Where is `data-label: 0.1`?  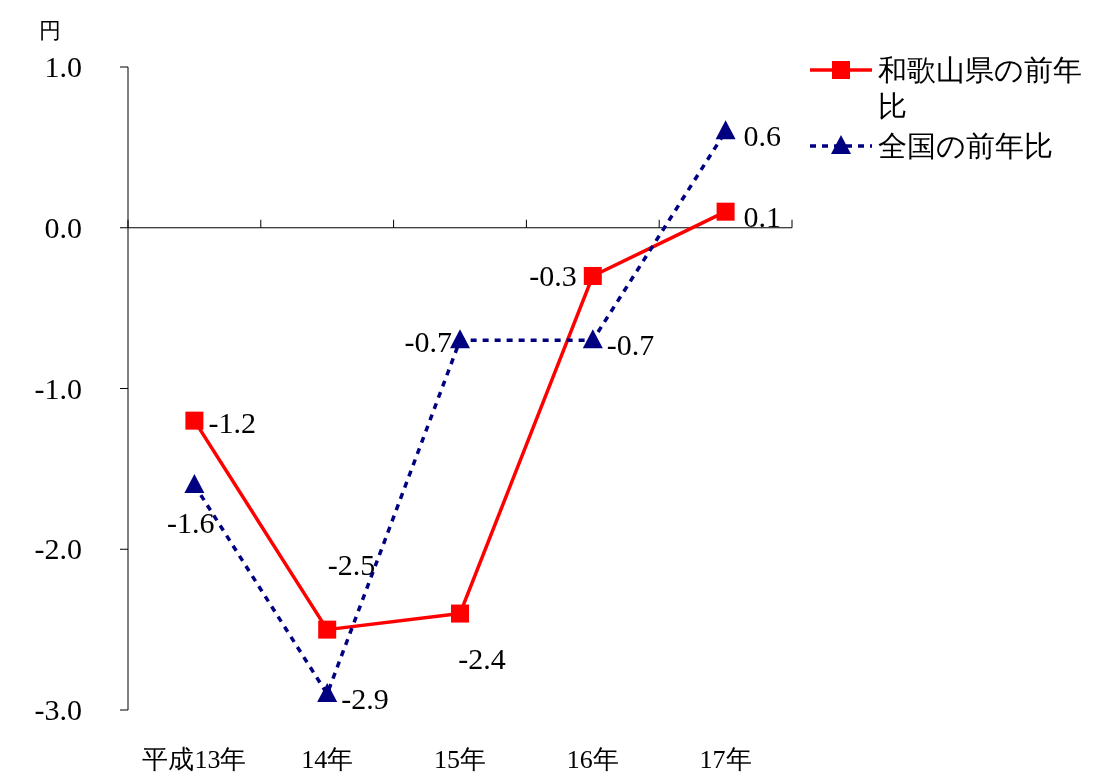 data-label: 0.1 is located at coordinates (762, 216).